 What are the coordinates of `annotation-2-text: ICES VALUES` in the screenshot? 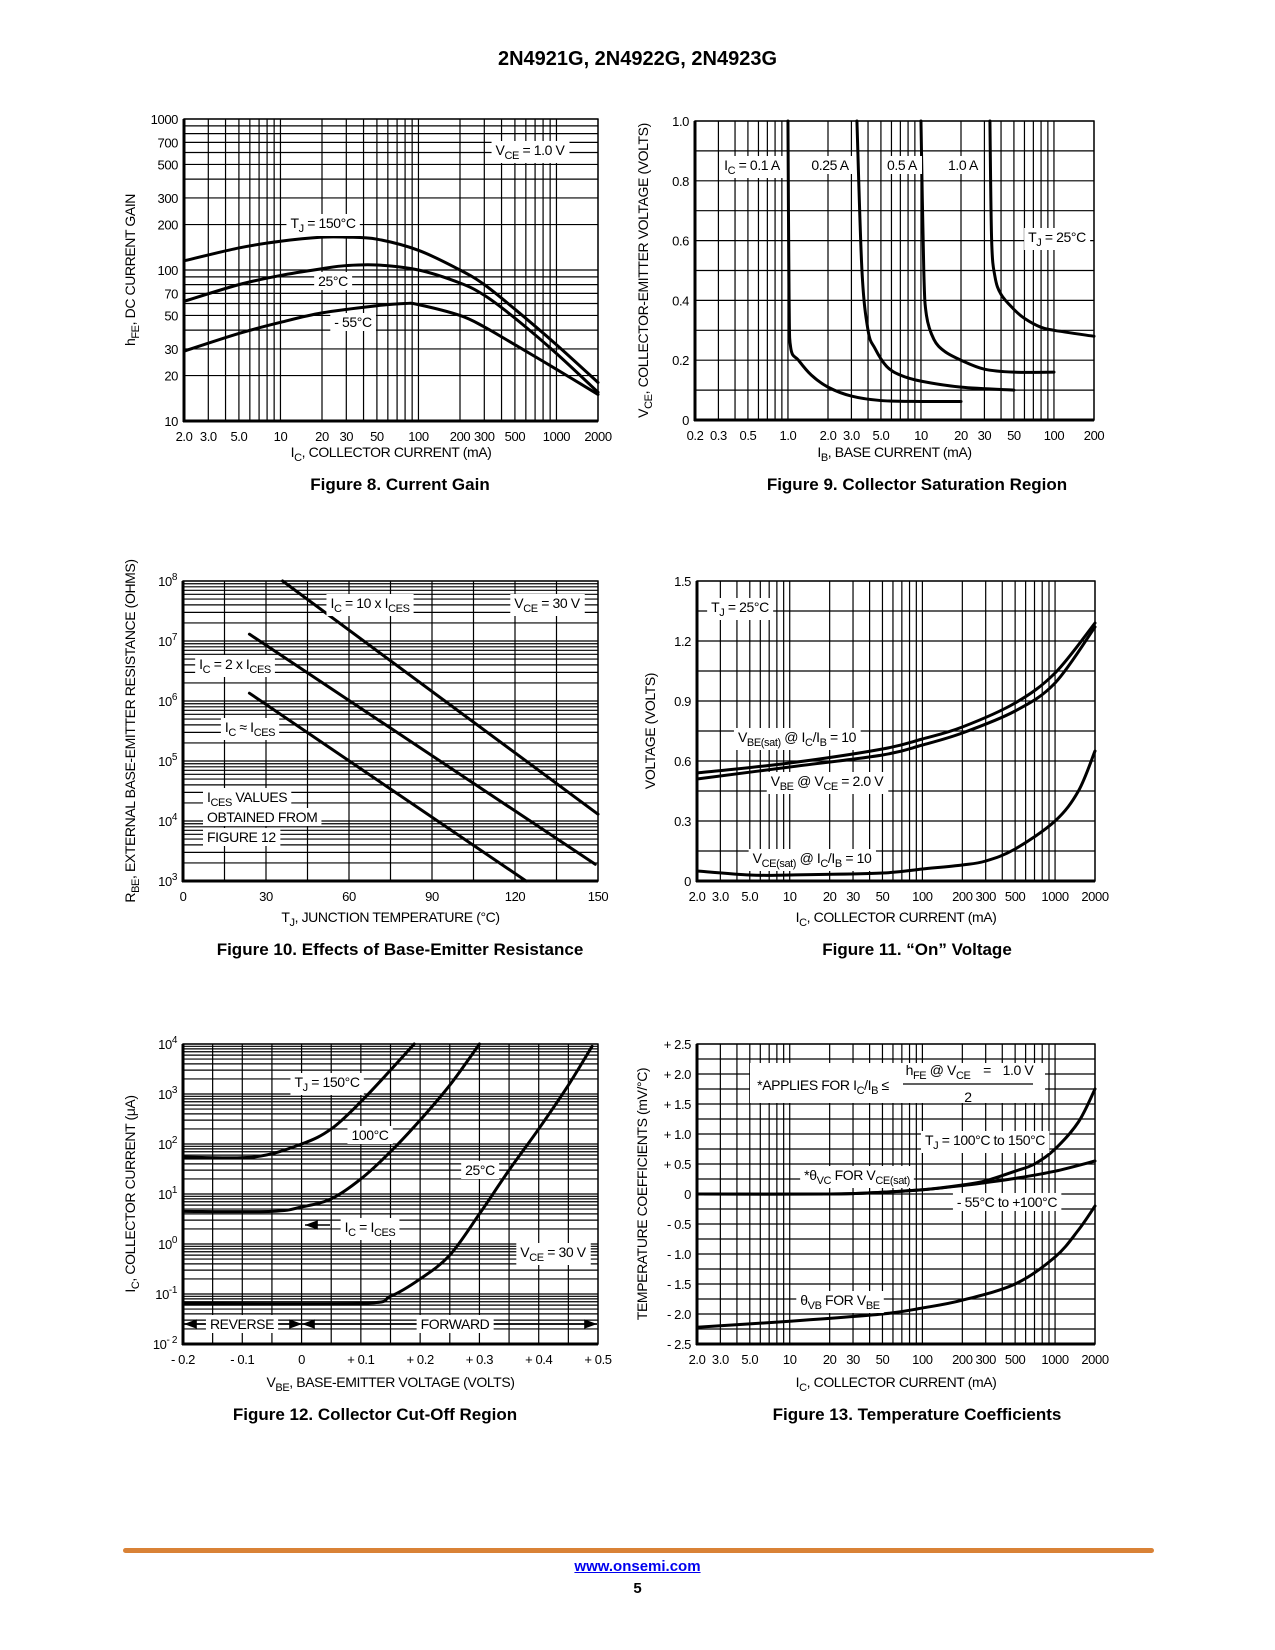 It's located at (247, 799).